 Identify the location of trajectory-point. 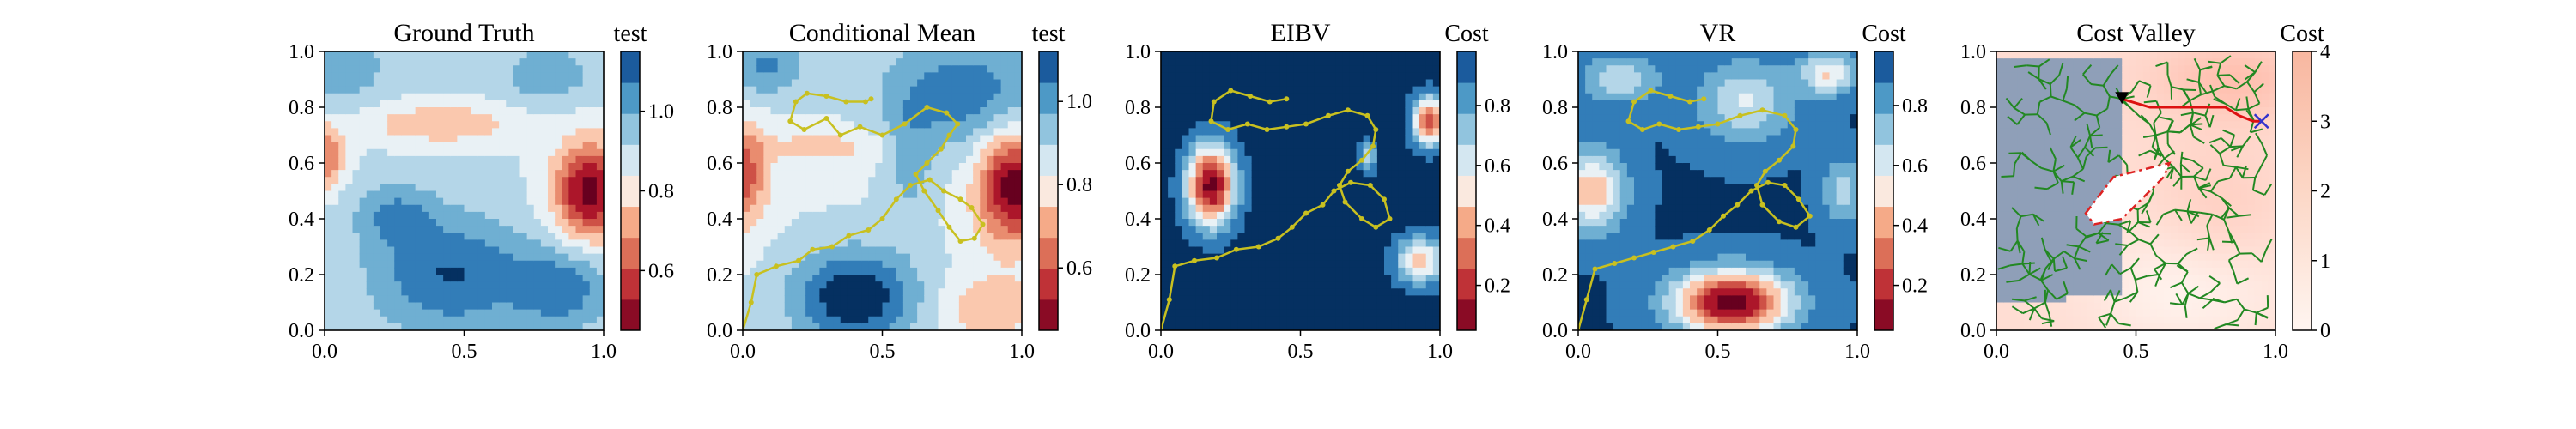
(846, 102).